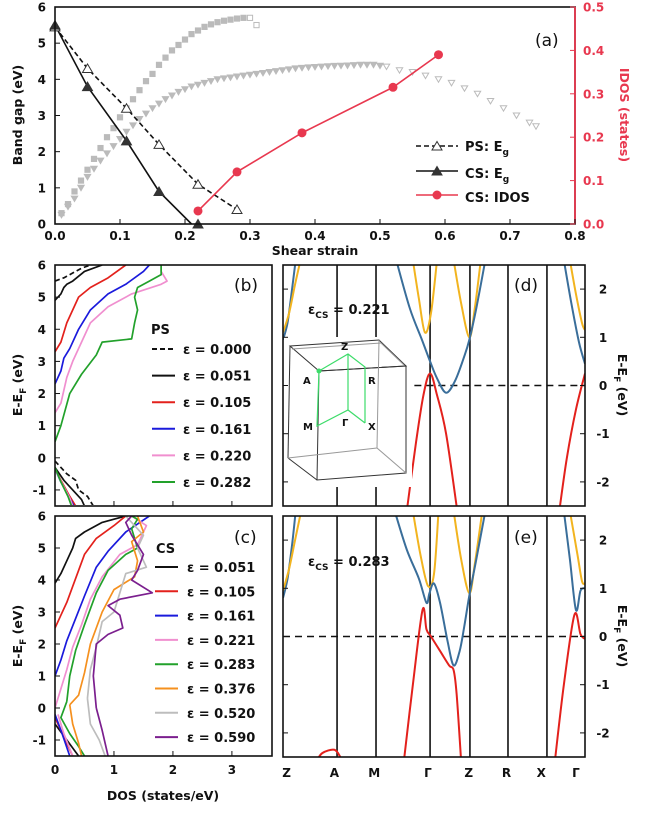  I want to click on dos-xlabel: DOS (states/eV), so click(163, 795).